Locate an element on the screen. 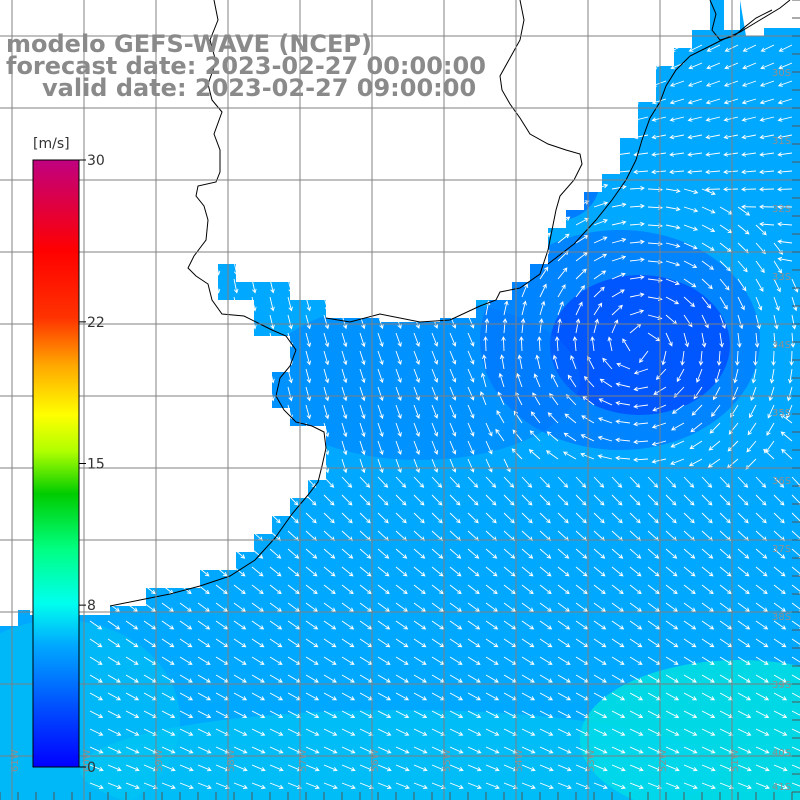 This screenshot has width=800, height=800. colorbar-tick-label: 0 is located at coordinates (91, 768).